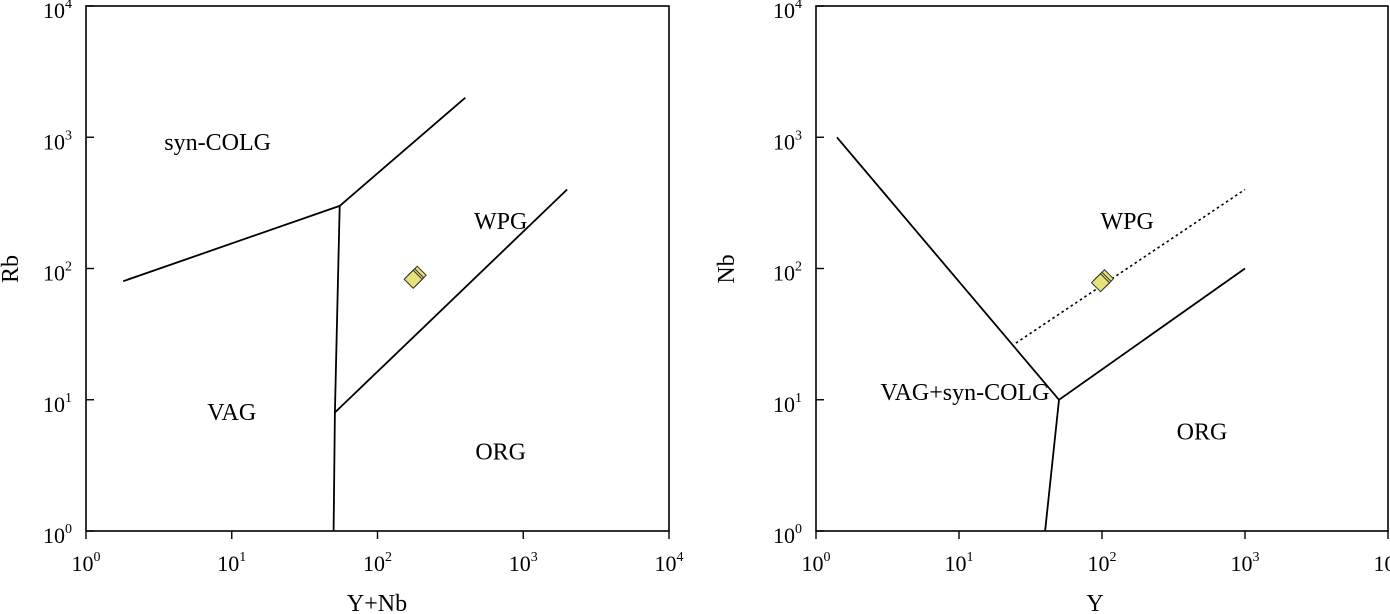 The width and height of the screenshot is (1390, 614). Describe the element at coordinates (231, 413) in the screenshot. I see `field-label-vag: VAG` at that location.